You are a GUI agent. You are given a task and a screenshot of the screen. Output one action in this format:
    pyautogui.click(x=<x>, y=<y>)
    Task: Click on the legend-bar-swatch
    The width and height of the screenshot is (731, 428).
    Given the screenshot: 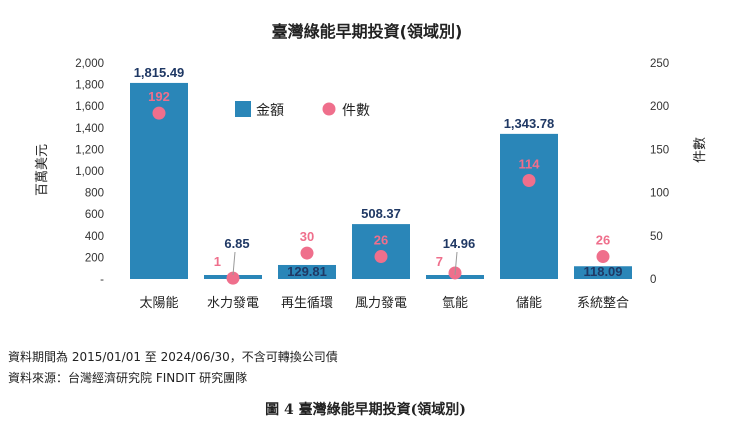 What is the action you would take?
    pyautogui.click(x=243, y=109)
    